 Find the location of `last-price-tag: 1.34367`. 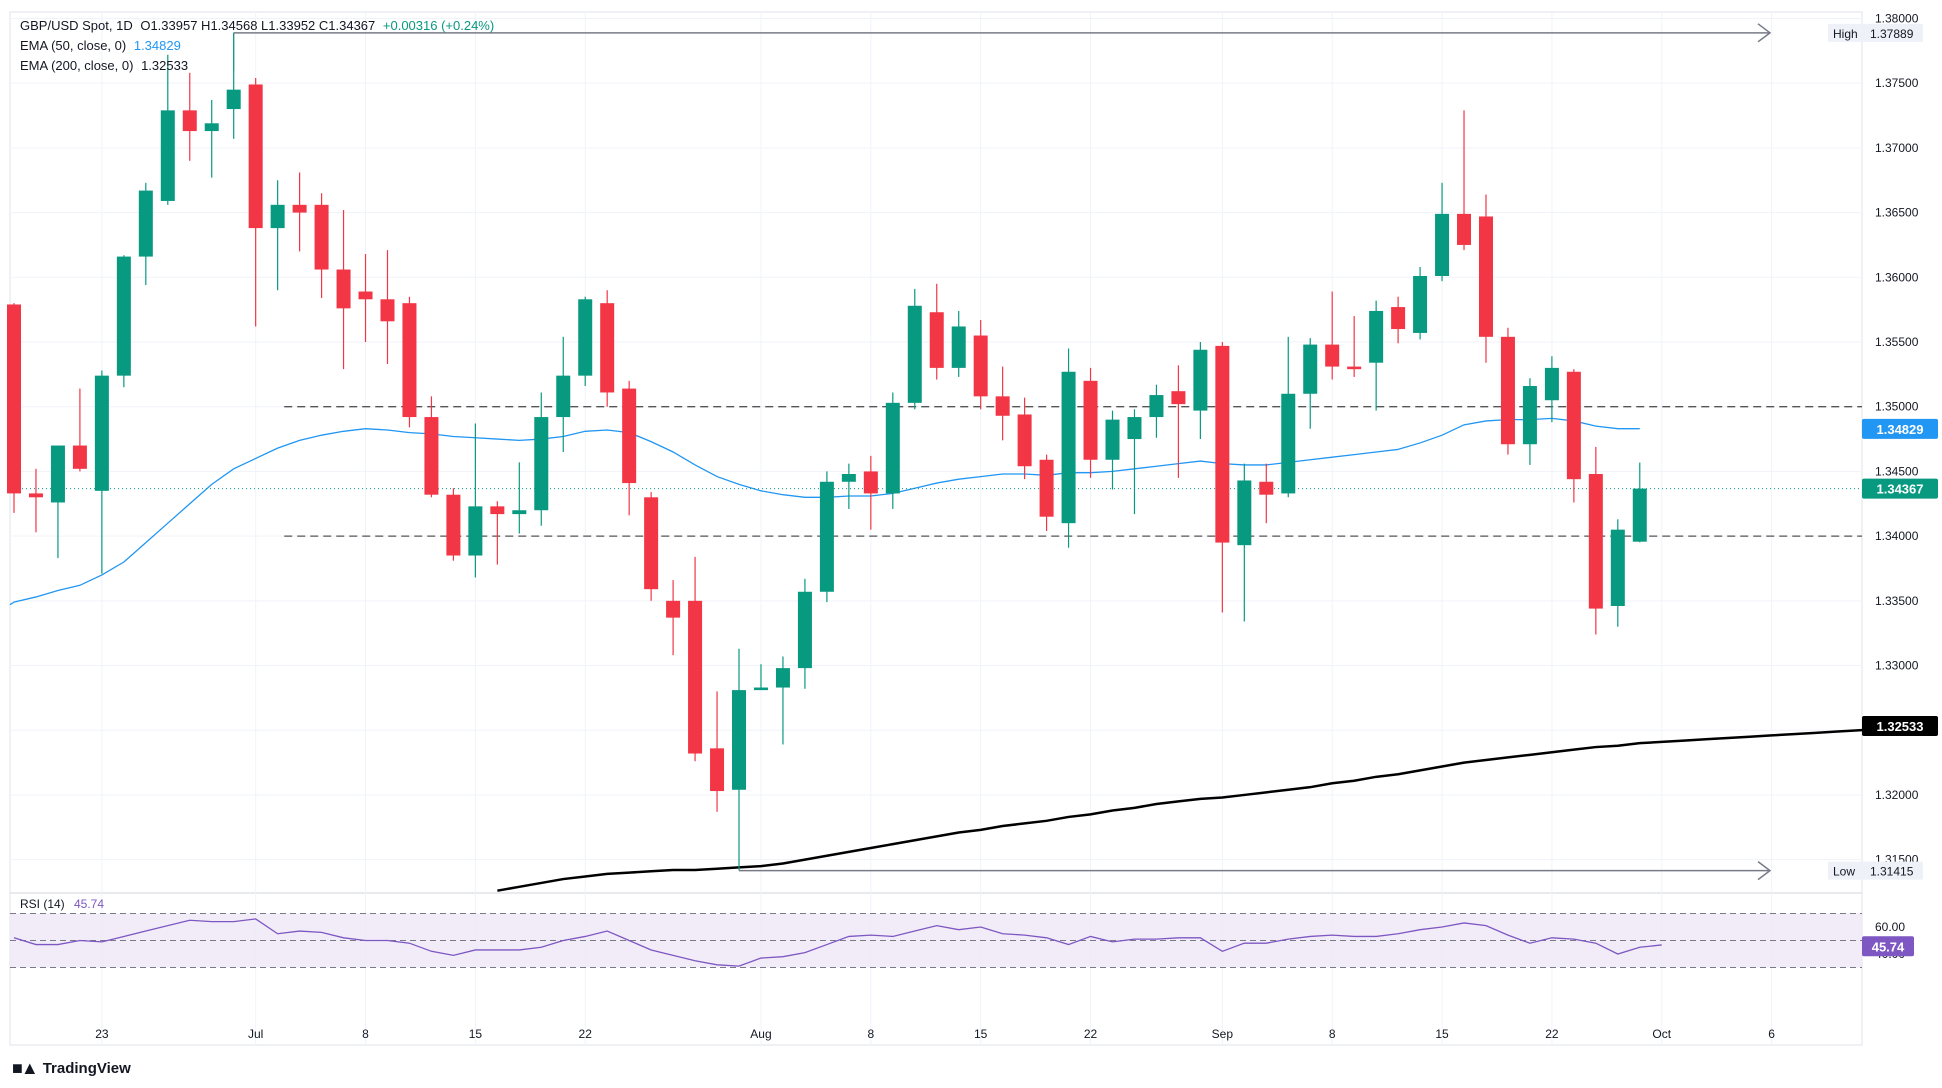

last-price-tag: 1.34367 is located at coordinates (1900, 489).